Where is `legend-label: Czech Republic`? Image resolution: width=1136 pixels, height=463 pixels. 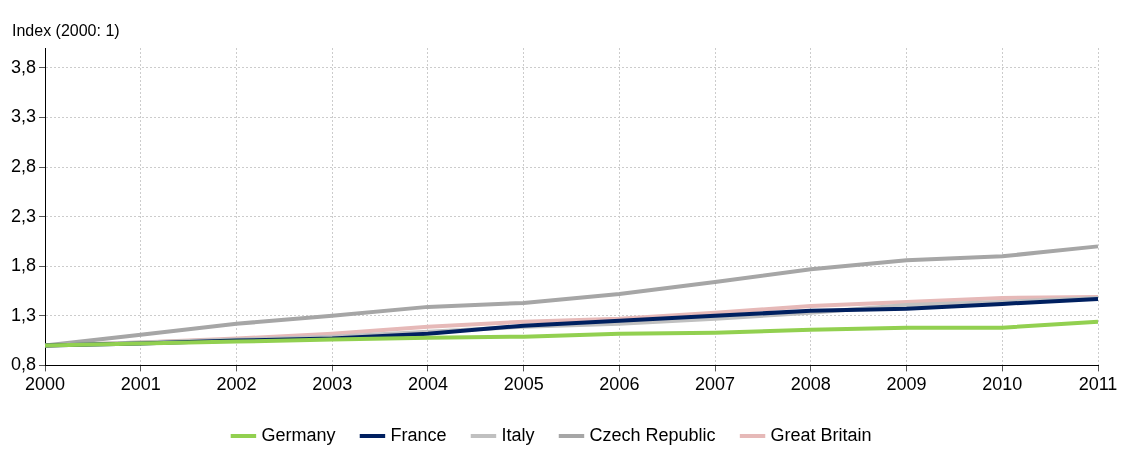 legend-label: Czech Republic is located at coordinates (652, 434).